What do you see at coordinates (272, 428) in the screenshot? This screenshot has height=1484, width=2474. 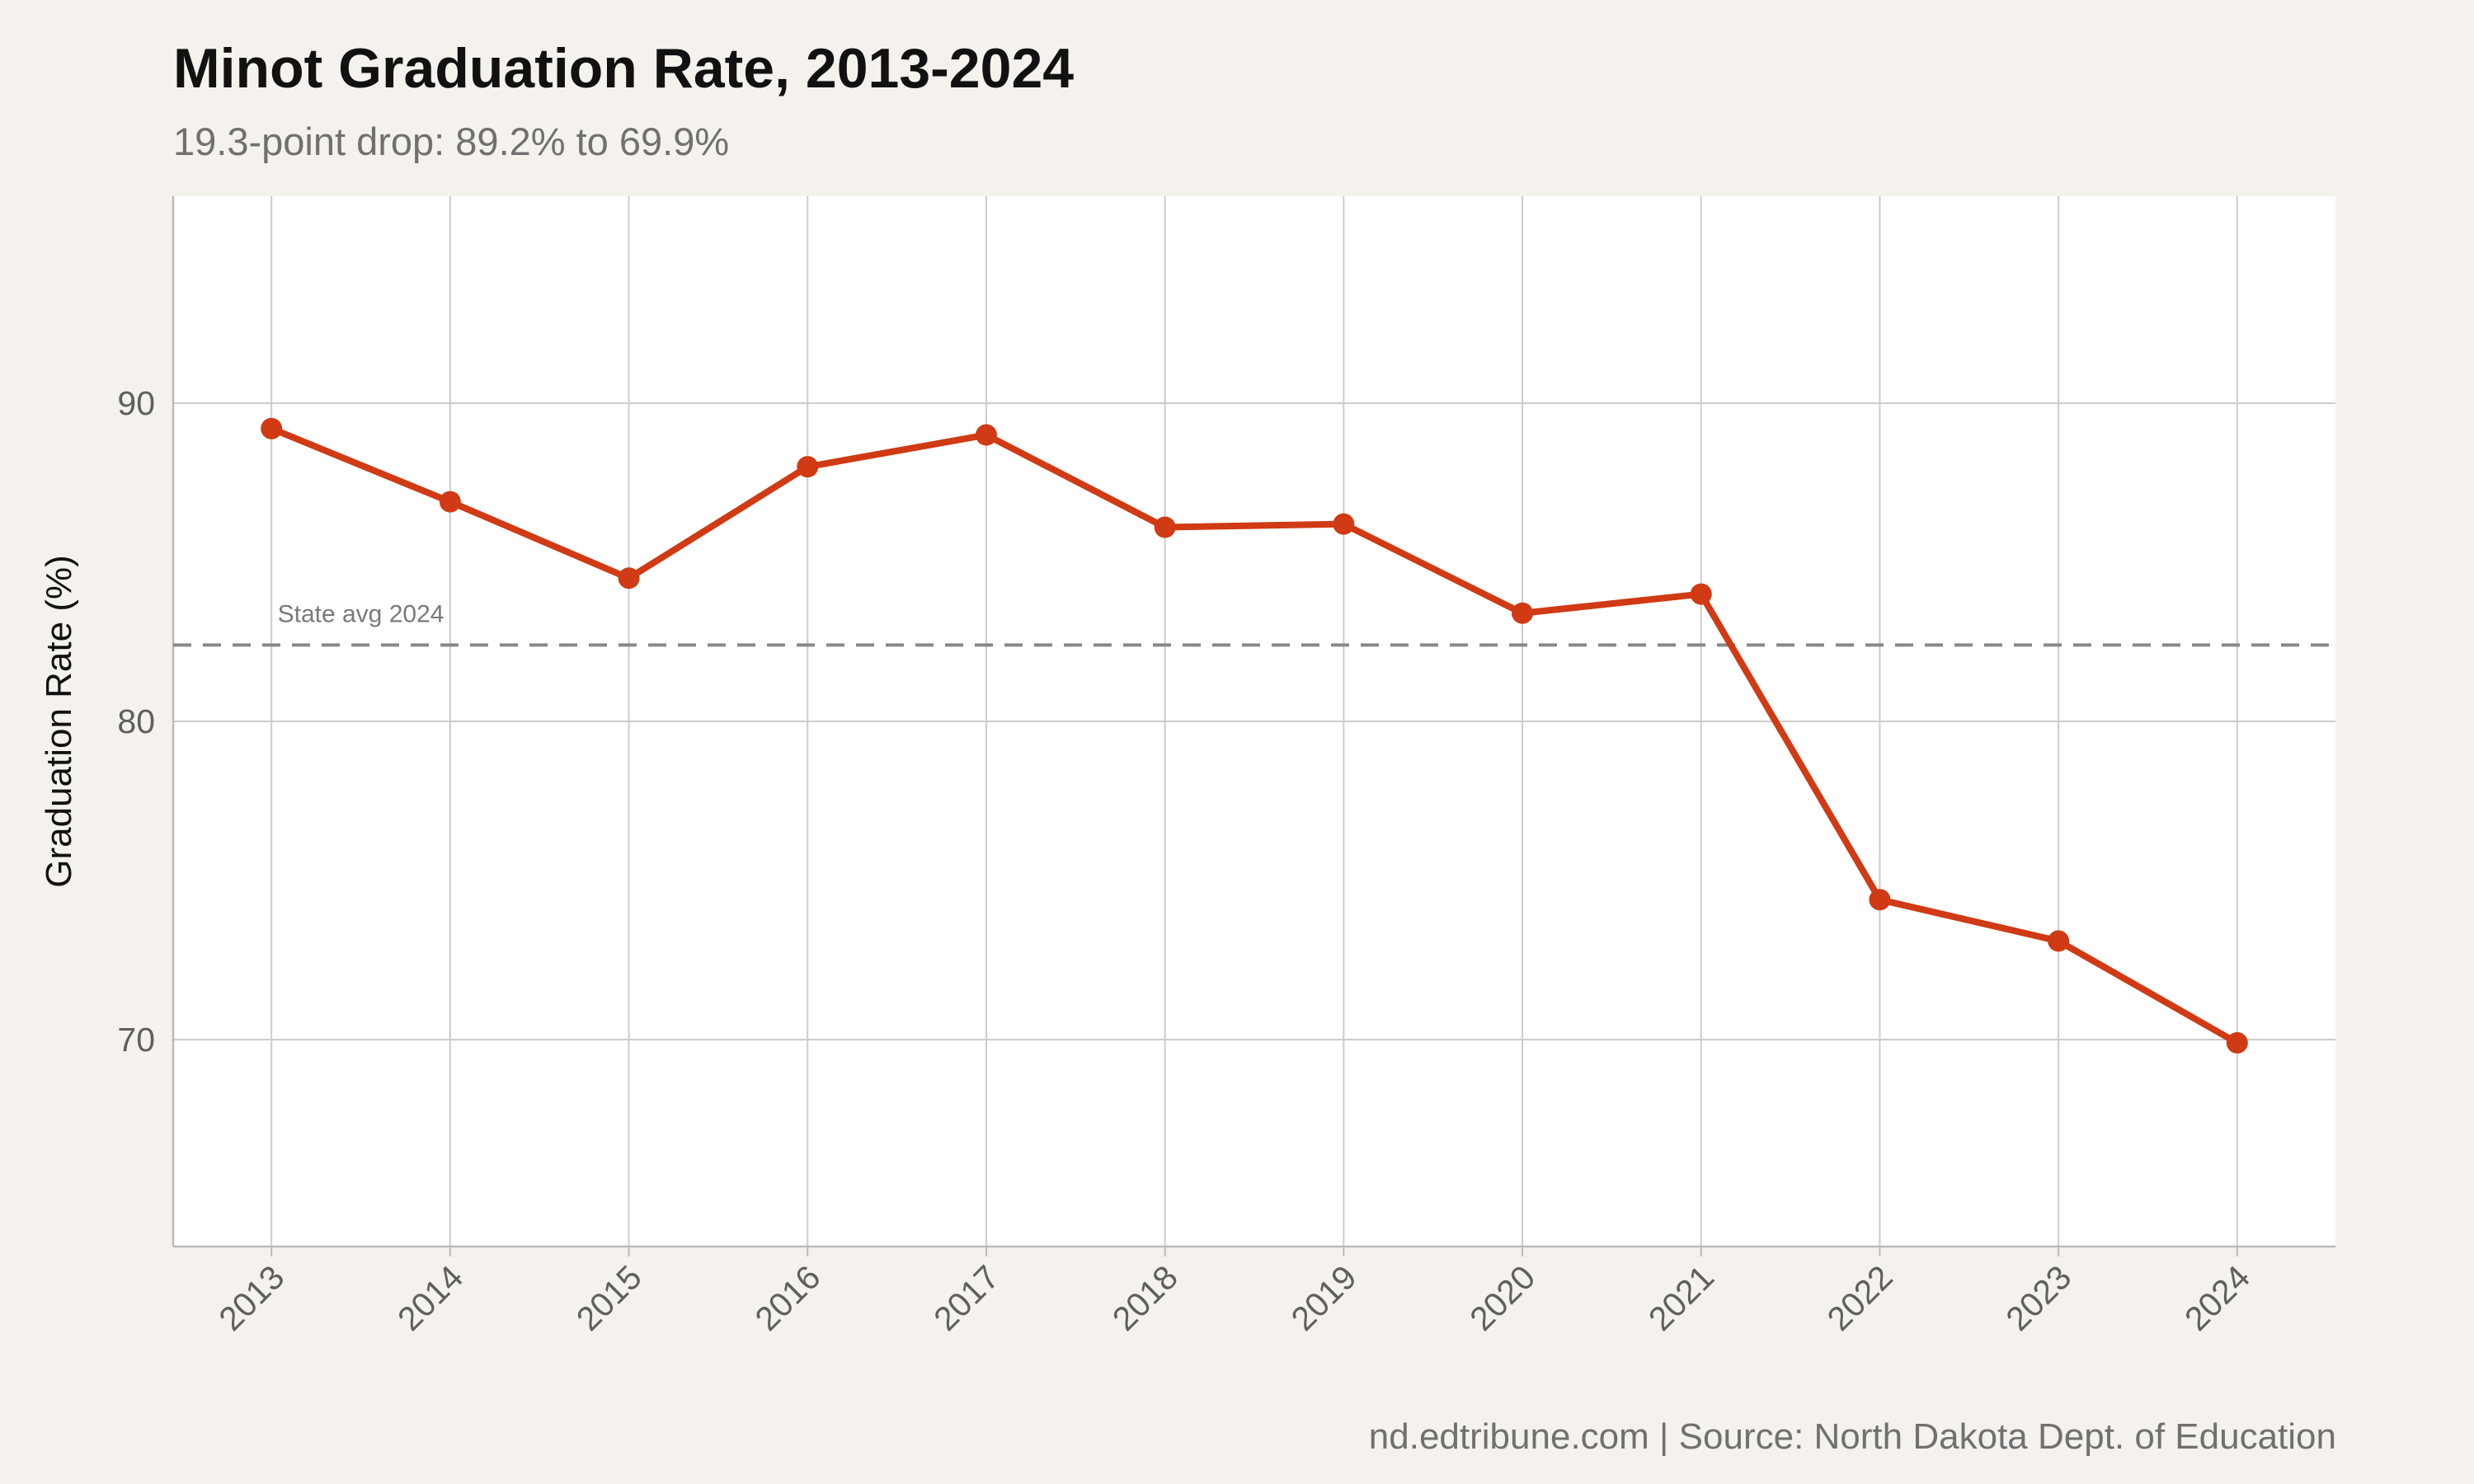 I see `data-point-2013` at bounding box center [272, 428].